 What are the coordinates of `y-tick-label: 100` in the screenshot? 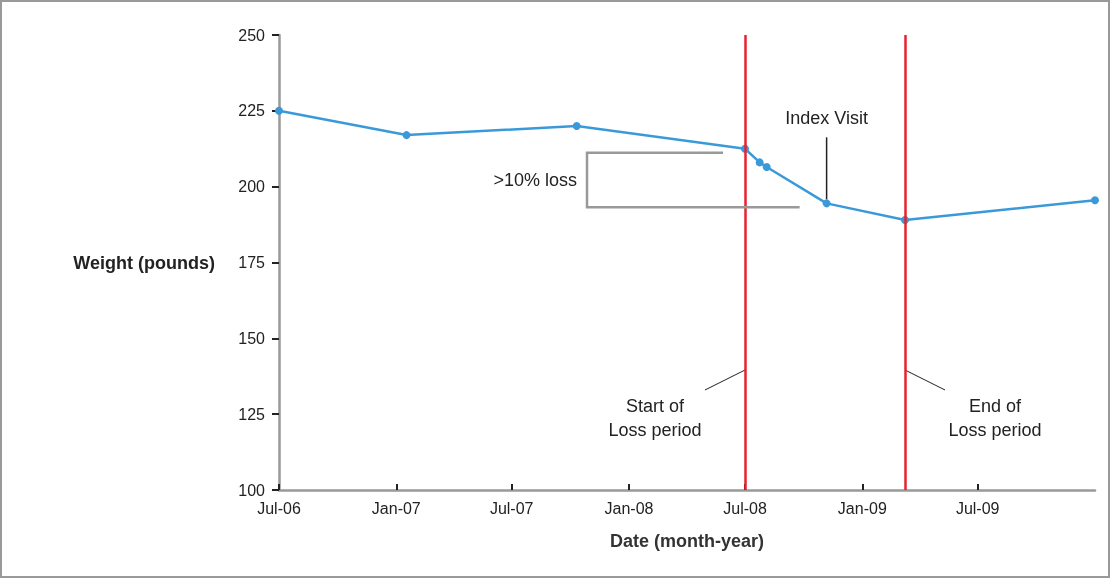 It's located at (252, 490).